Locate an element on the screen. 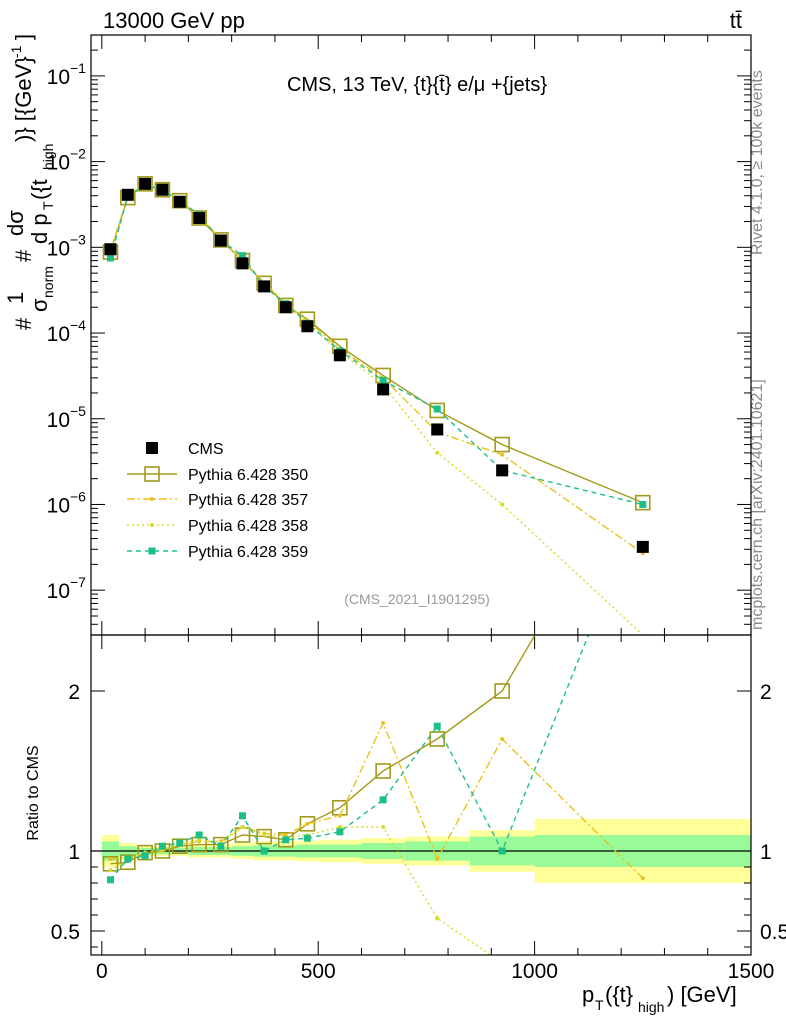 The image size is (786, 1024). x-axis-label: p T ({t} high ) [GeV] is located at coordinates (659, 998).